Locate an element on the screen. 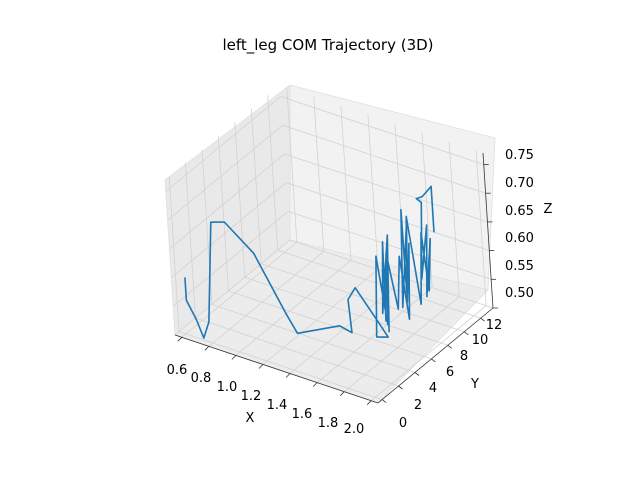 The width and height of the screenshot is (640, 484). y-tick-label: 12 is located at coordinates (494, 325).